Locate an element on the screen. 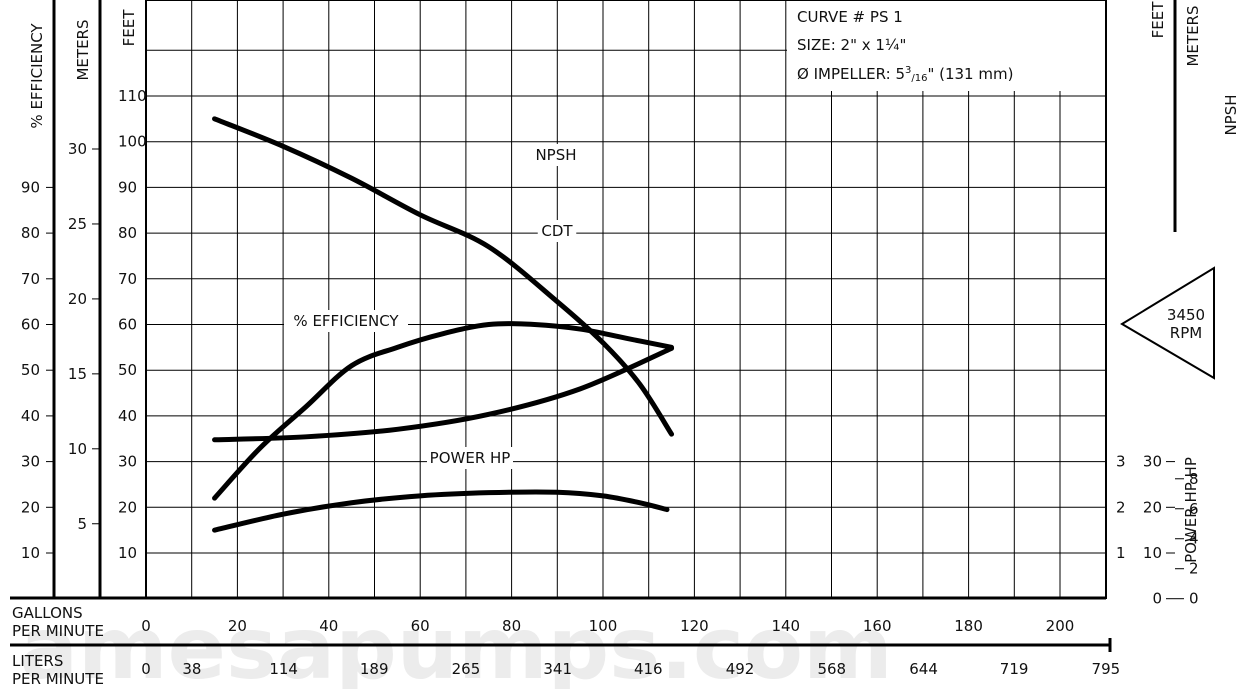  lpm-tick-label: 265 is located at coordinates (466, 669).